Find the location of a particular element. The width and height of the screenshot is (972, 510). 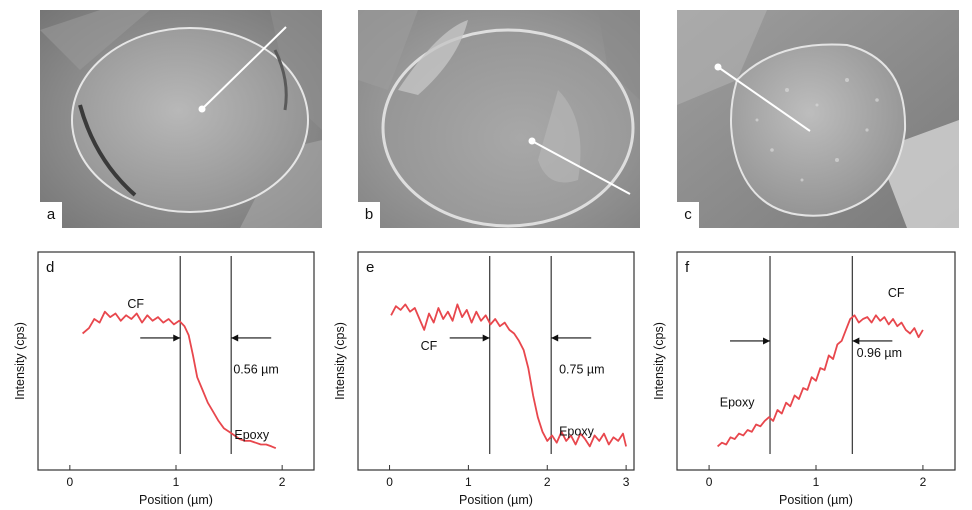

sem-micrograph-a is located at coordinates (181, 119).